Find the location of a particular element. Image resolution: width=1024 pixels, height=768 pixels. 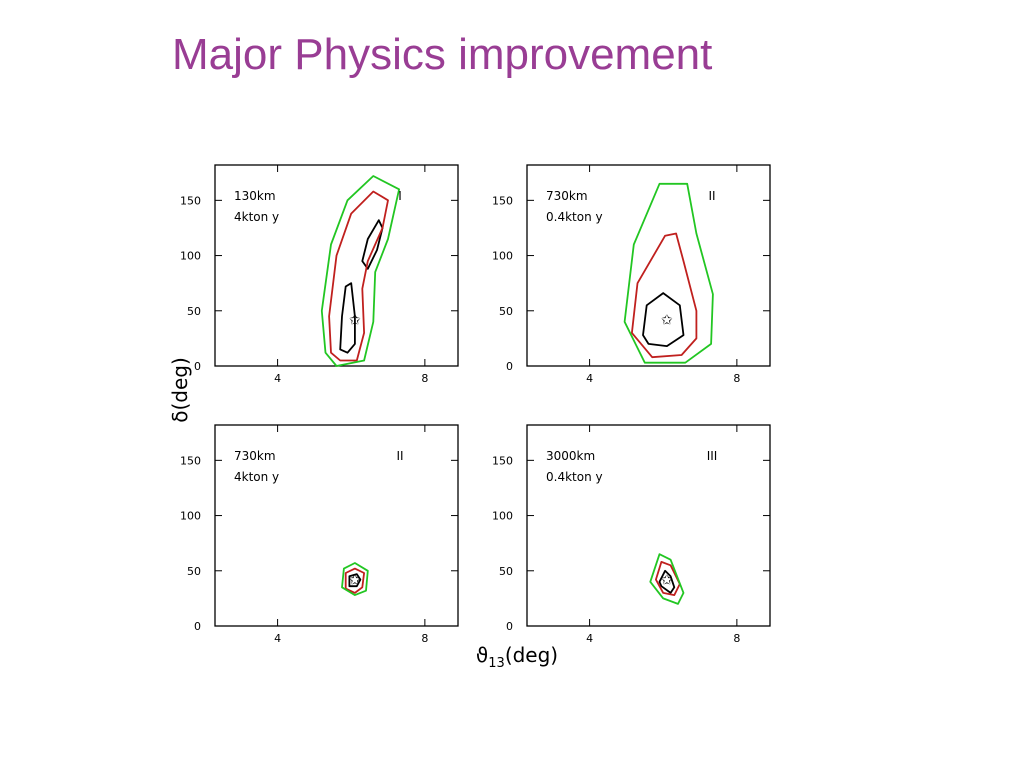

panel-4: 0 50 100 150 4 8 ✩ 3000km 0.4kton y III is located at coordinates (631, 534).